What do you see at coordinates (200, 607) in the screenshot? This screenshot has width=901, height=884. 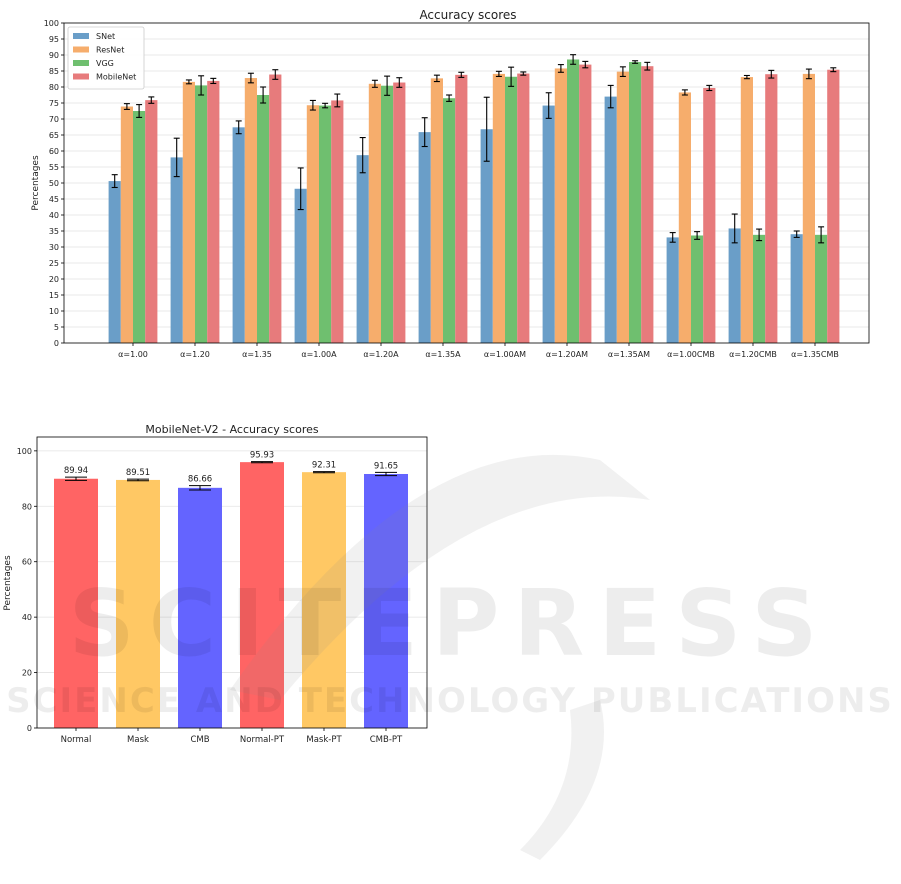 I see `bar-cmb` at bounding box center [200, 607].